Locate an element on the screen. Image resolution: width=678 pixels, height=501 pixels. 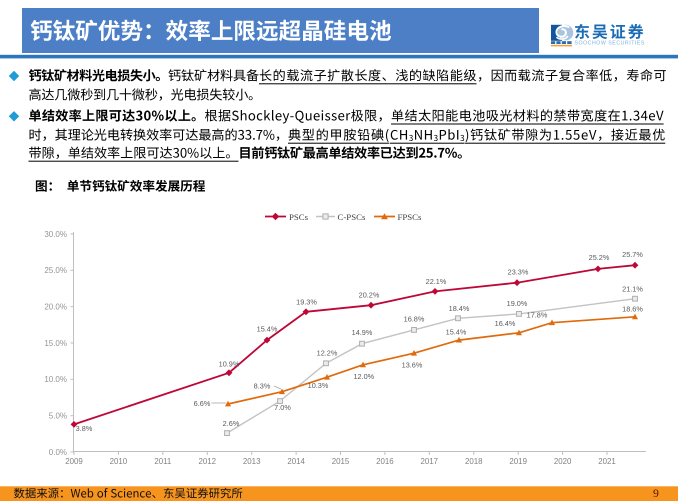
svg-text: 3.8% is located at coordinates (84, 428).